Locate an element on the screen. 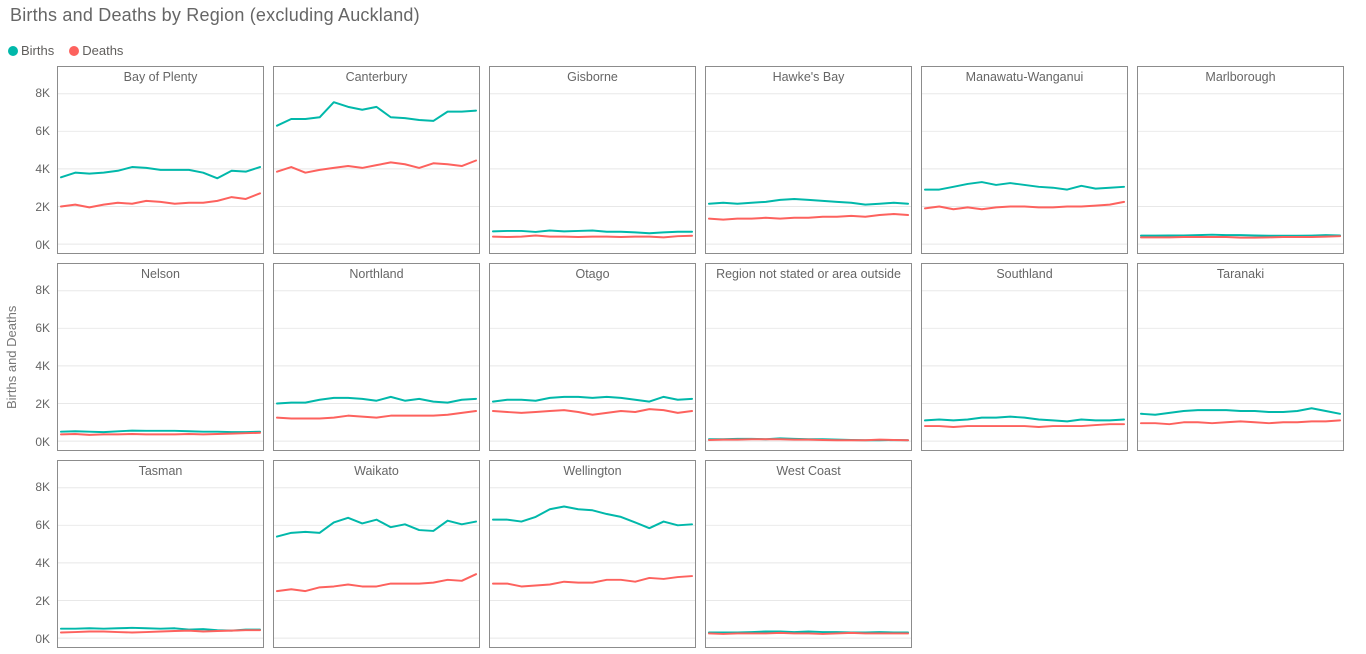  region-chart-title: Nelson is located at coordinates (160, 274).